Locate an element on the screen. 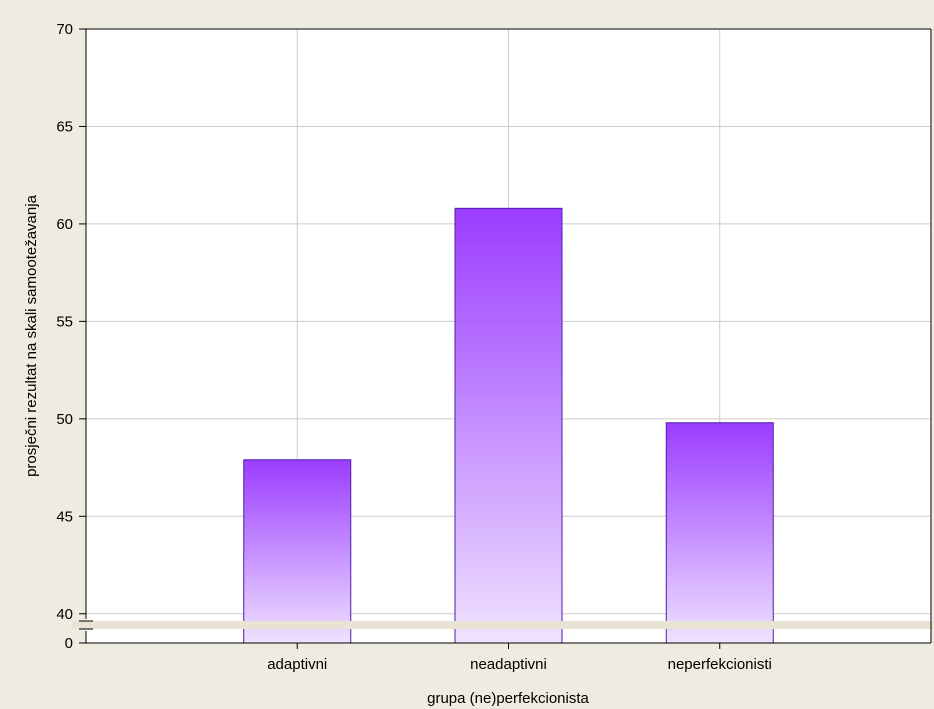  x-tick-label-neadaptivni: neadaptivni is located at coordinates (508, 664).